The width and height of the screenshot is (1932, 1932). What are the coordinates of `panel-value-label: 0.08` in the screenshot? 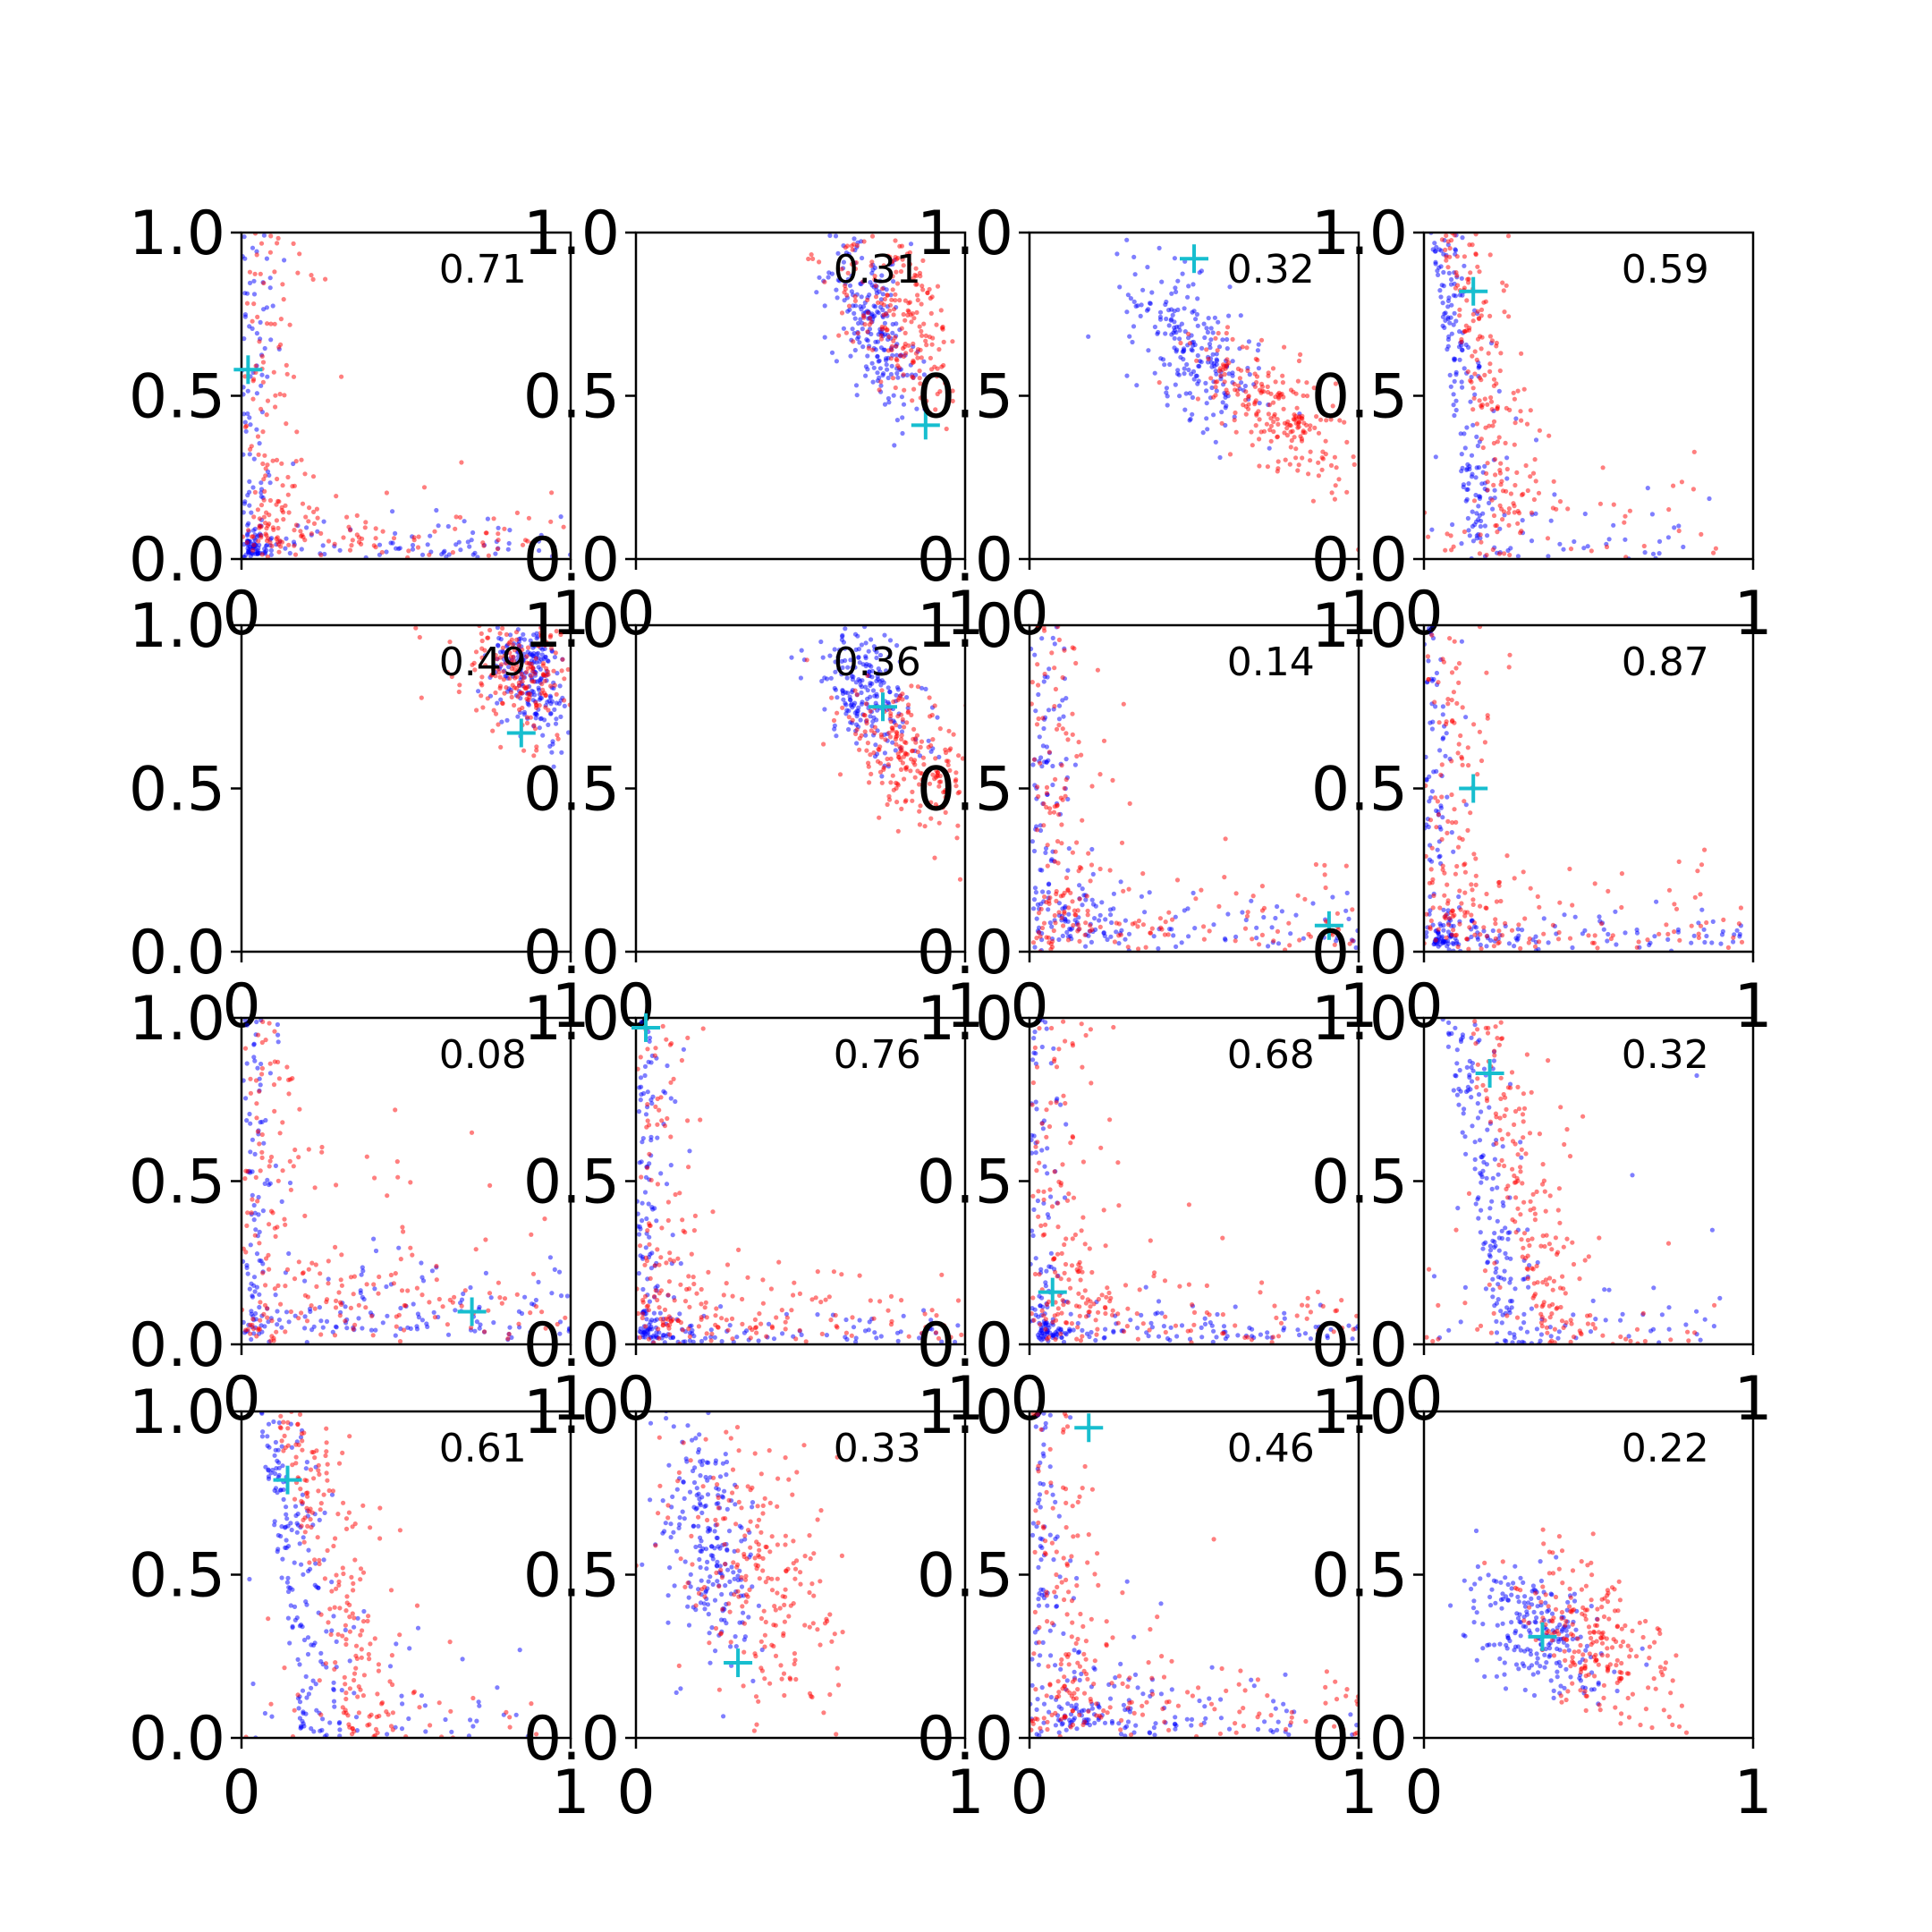 It's located at (483, 1055).